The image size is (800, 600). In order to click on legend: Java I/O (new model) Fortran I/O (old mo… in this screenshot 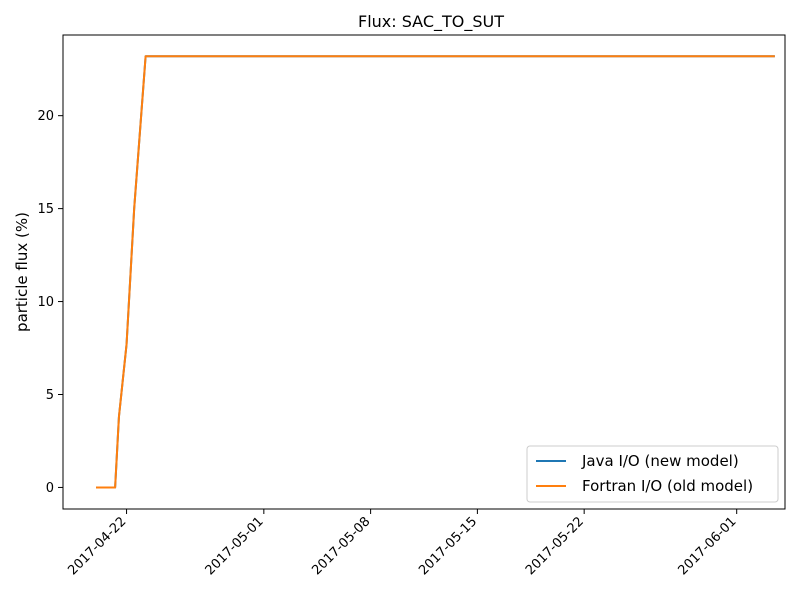, I will do `click(652, 474)`.